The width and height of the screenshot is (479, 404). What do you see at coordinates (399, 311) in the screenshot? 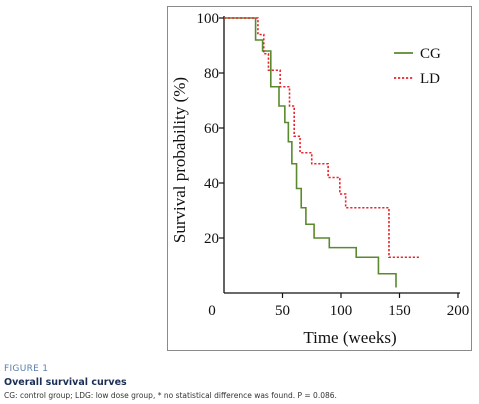
I see `x-tick-label-150: 150` at bounding box center [399, 311].